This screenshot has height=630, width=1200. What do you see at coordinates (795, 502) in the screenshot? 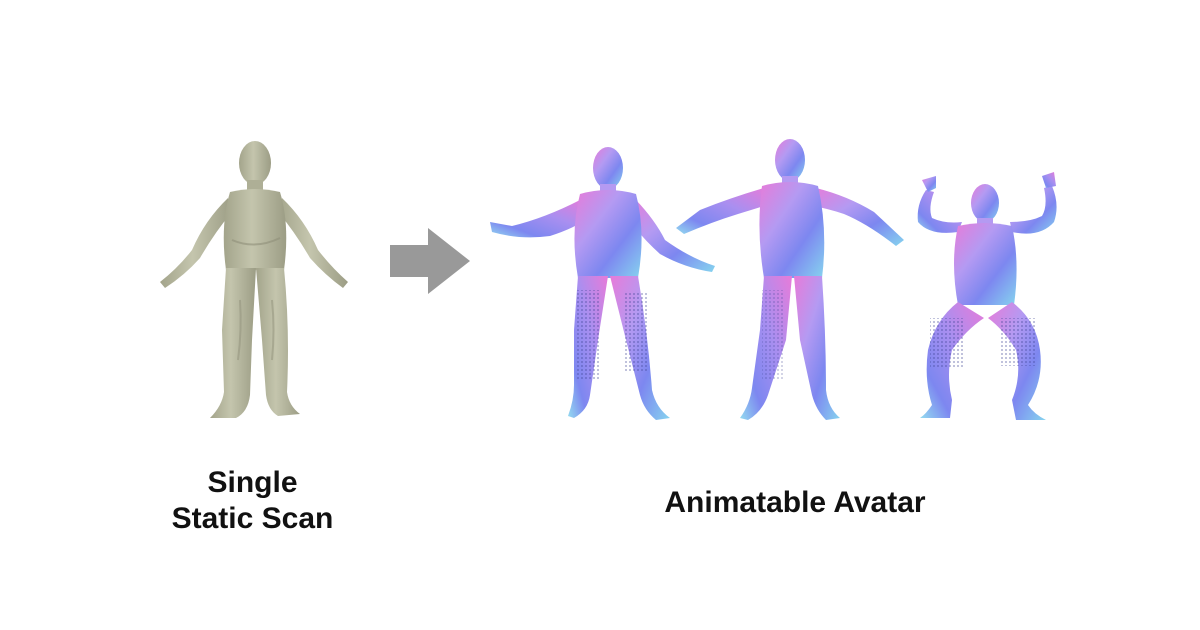
I see `animatable-avatar-caption: Animatable Avatar` at bounding box center [795, 502].